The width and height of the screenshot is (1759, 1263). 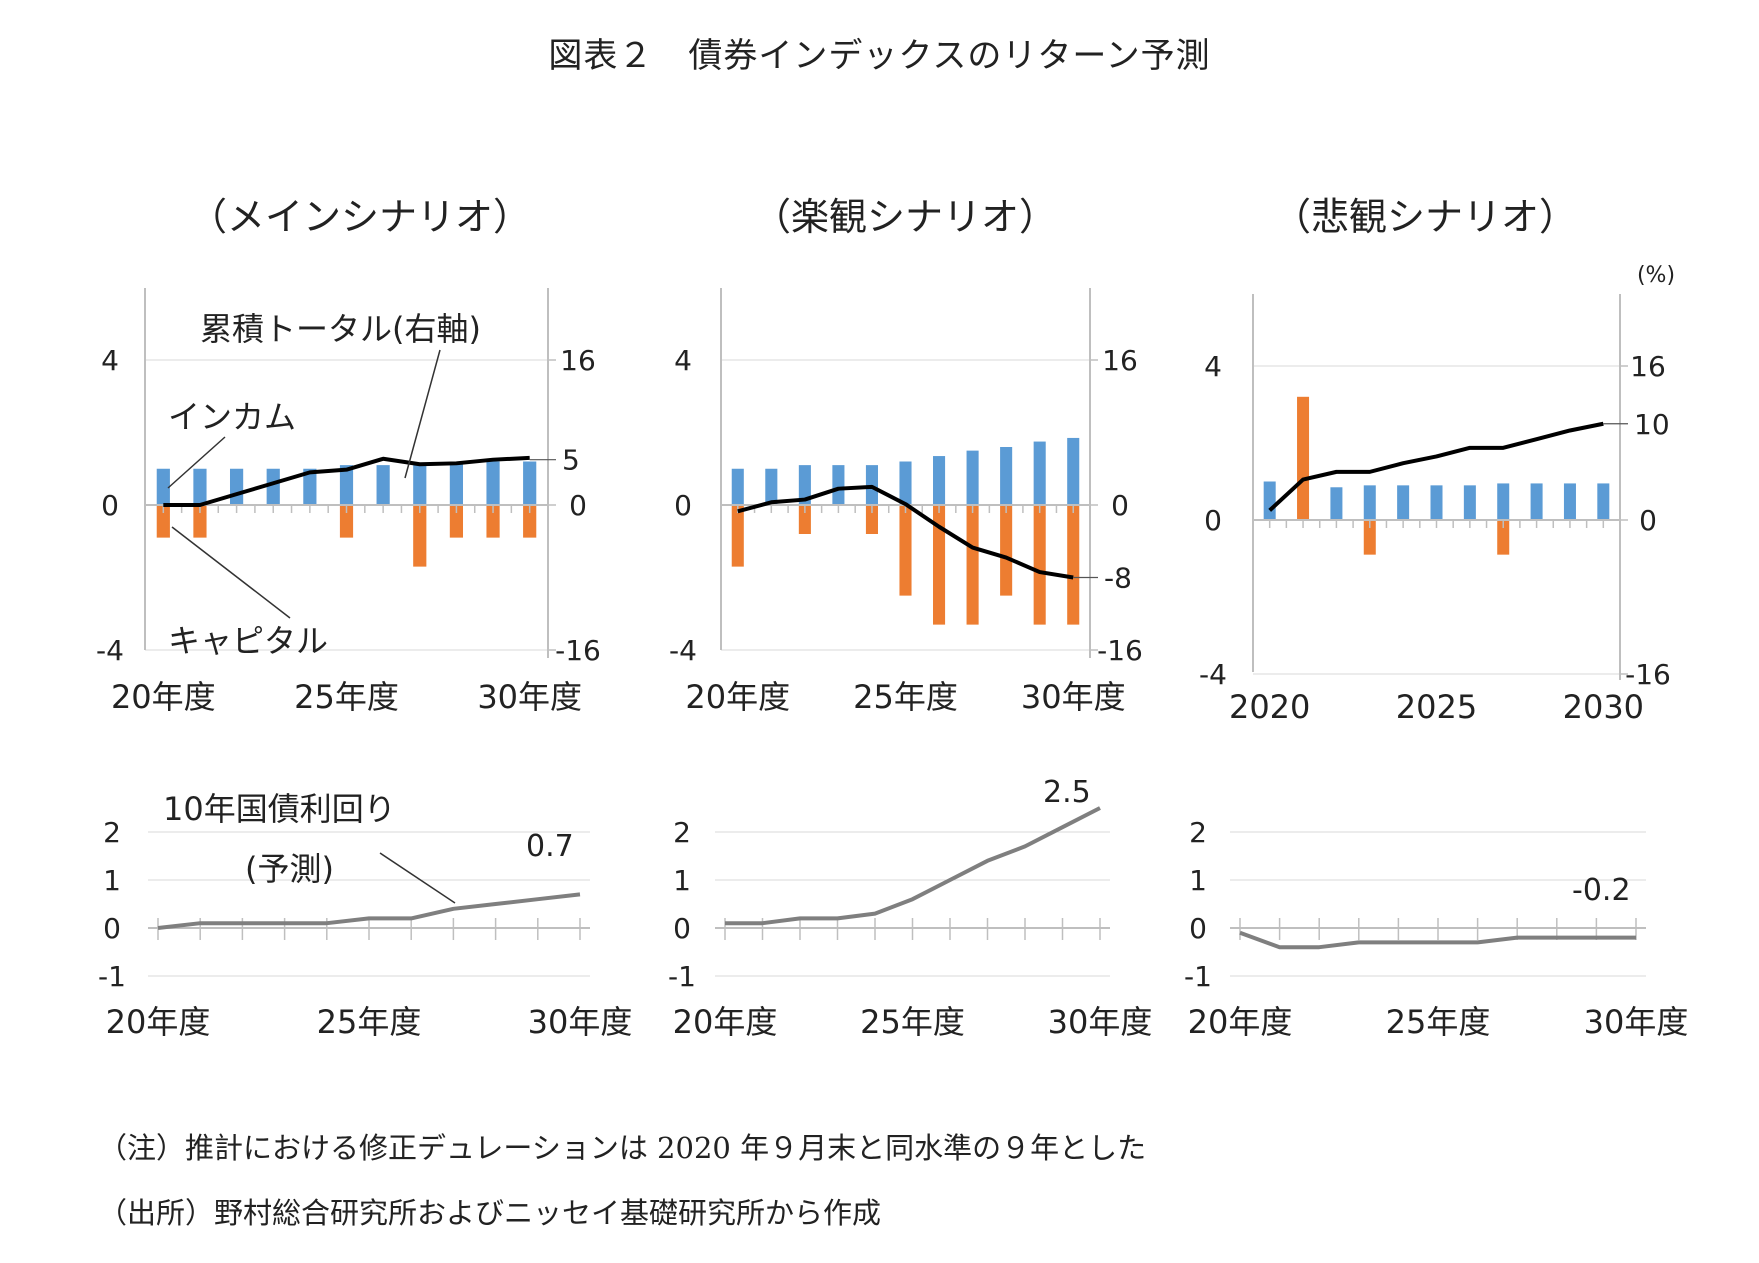 I want to click on annotation-yield-title: 10年国債利回り, so click(x=279, y=809).